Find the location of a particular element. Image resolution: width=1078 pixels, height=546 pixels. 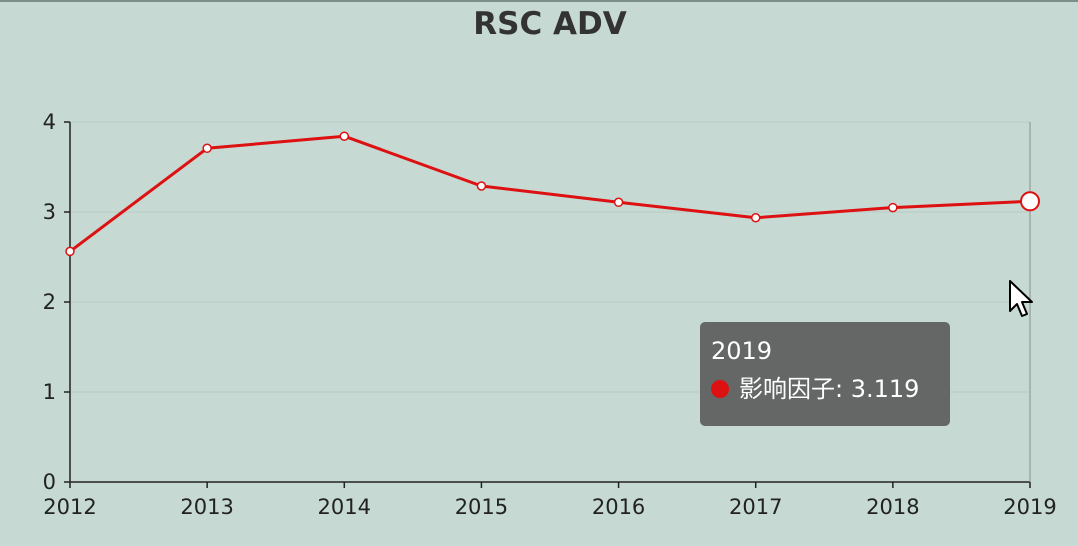

red-dot-icon is located at coordinates (720, 389).